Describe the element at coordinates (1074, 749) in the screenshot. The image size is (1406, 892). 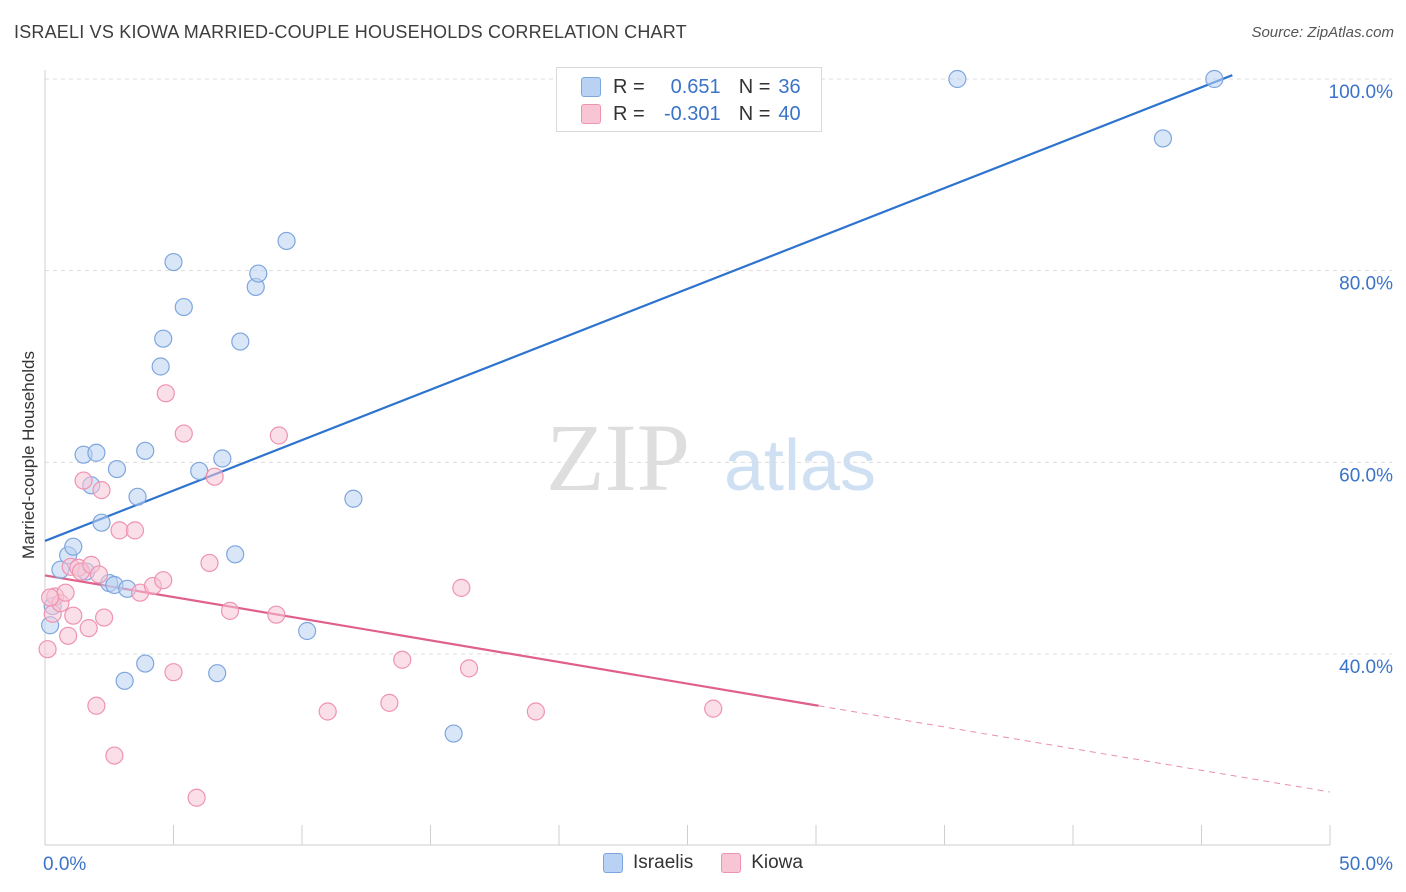
I see `trend-line-kiowa-extension` at that location.